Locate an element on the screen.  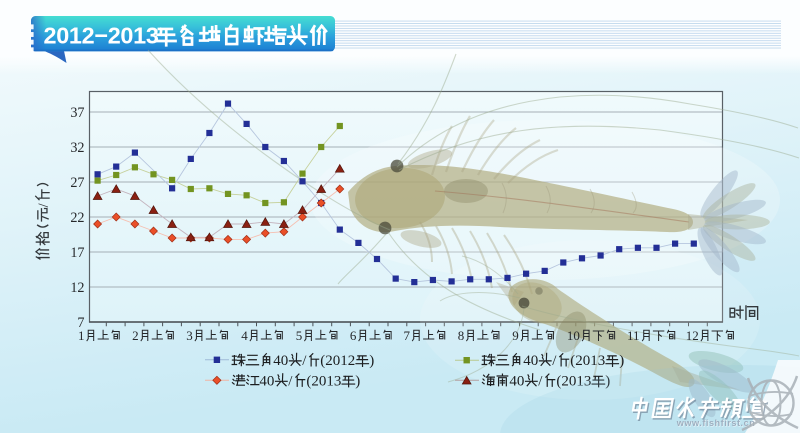
svg-text: 1 is located at coordinates (81, 335).